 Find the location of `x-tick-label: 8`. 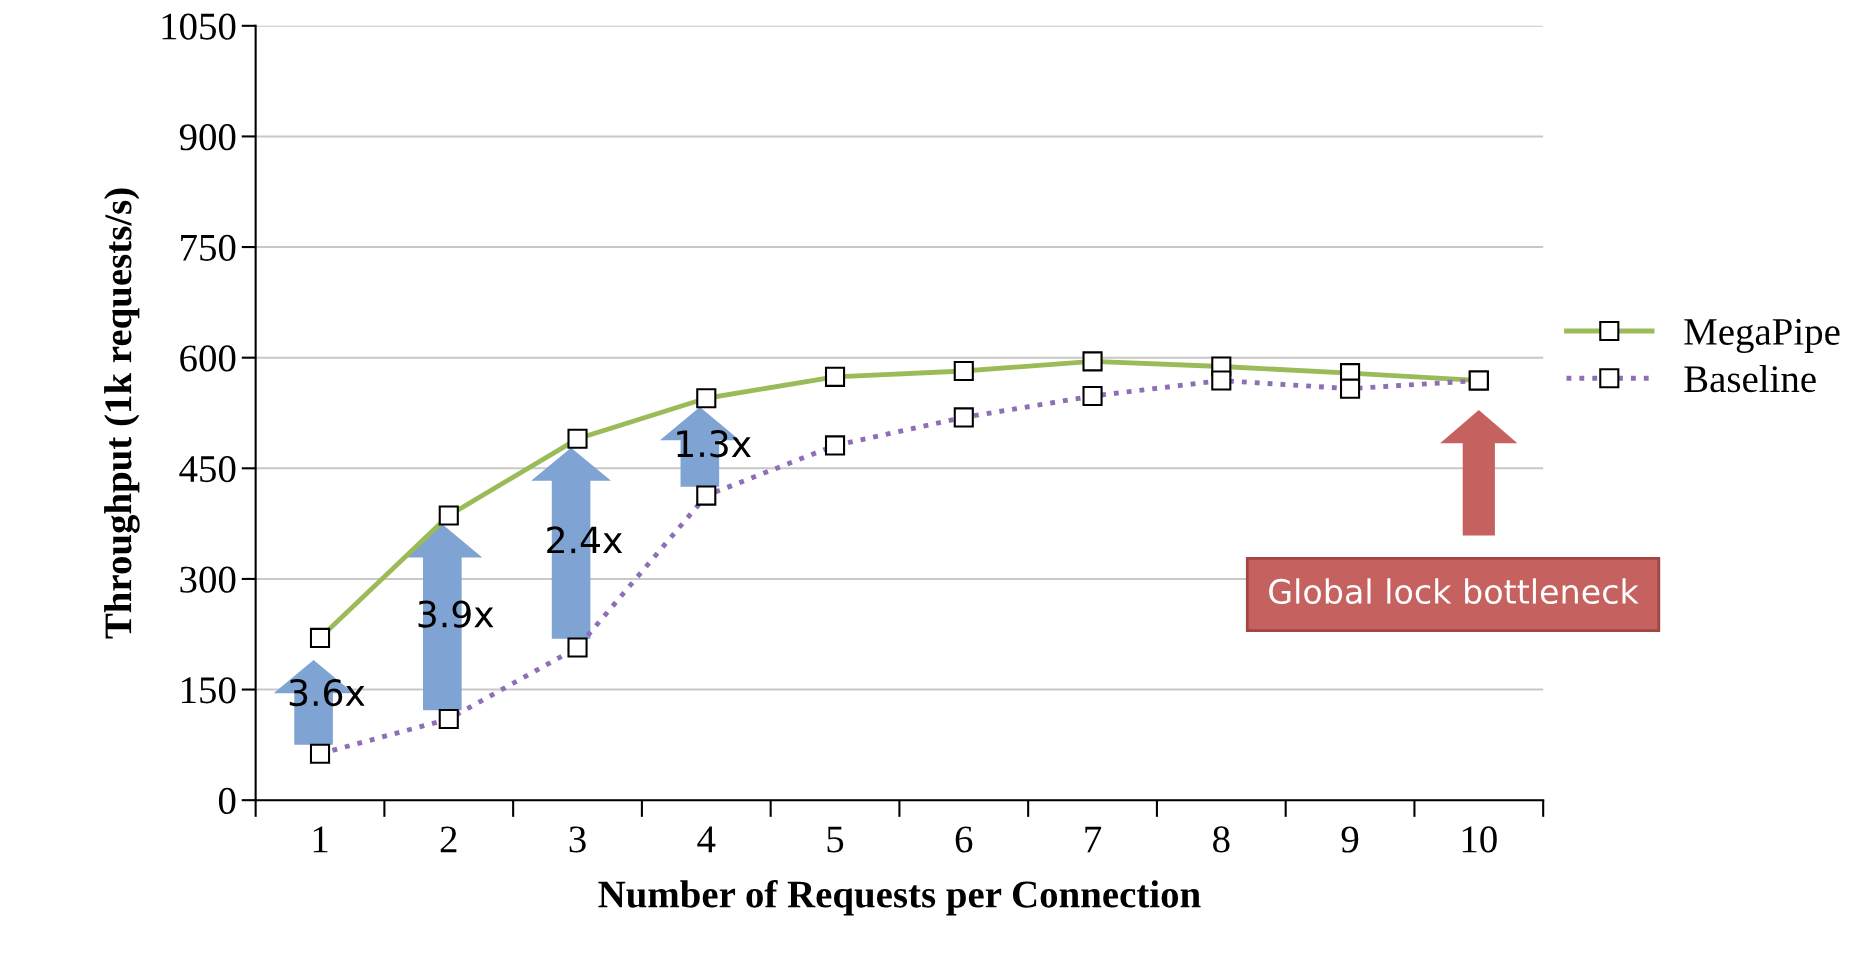

x-tick-label: 8 is located at coordinates (1221, 839).